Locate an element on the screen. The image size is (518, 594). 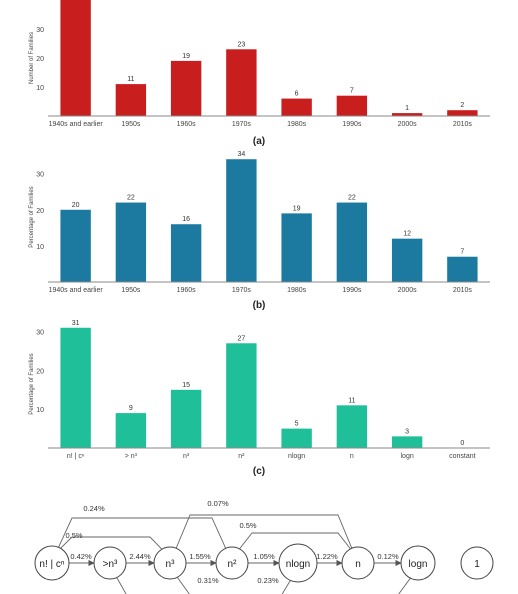
data-label: 15 is located at coordinates (186, 385).